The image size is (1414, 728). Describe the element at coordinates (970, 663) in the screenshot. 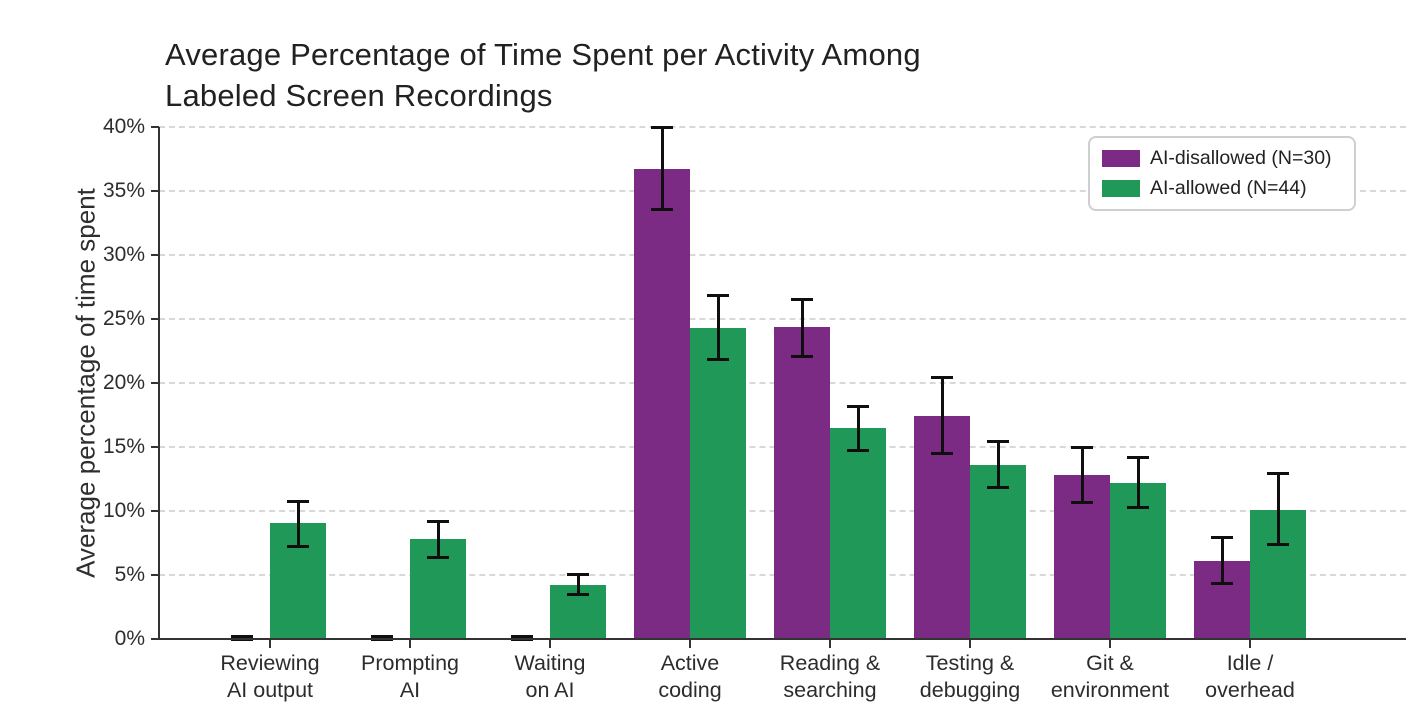

I see `x-label-line: Testing &` at that location.